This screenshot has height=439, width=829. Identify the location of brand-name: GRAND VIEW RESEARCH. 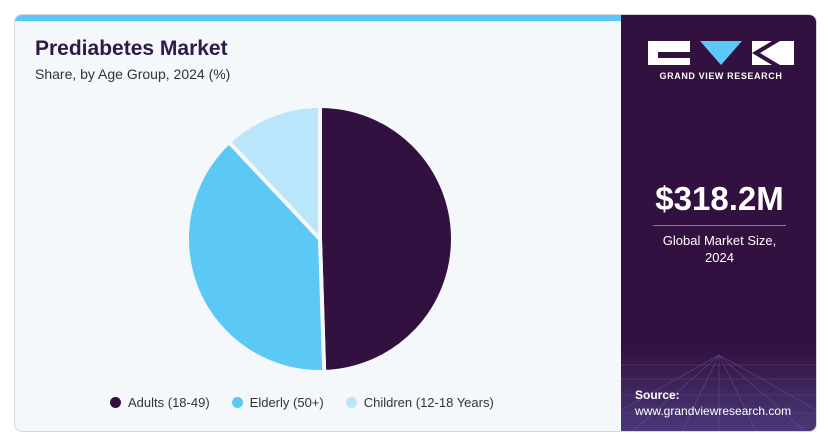
(721, 76).